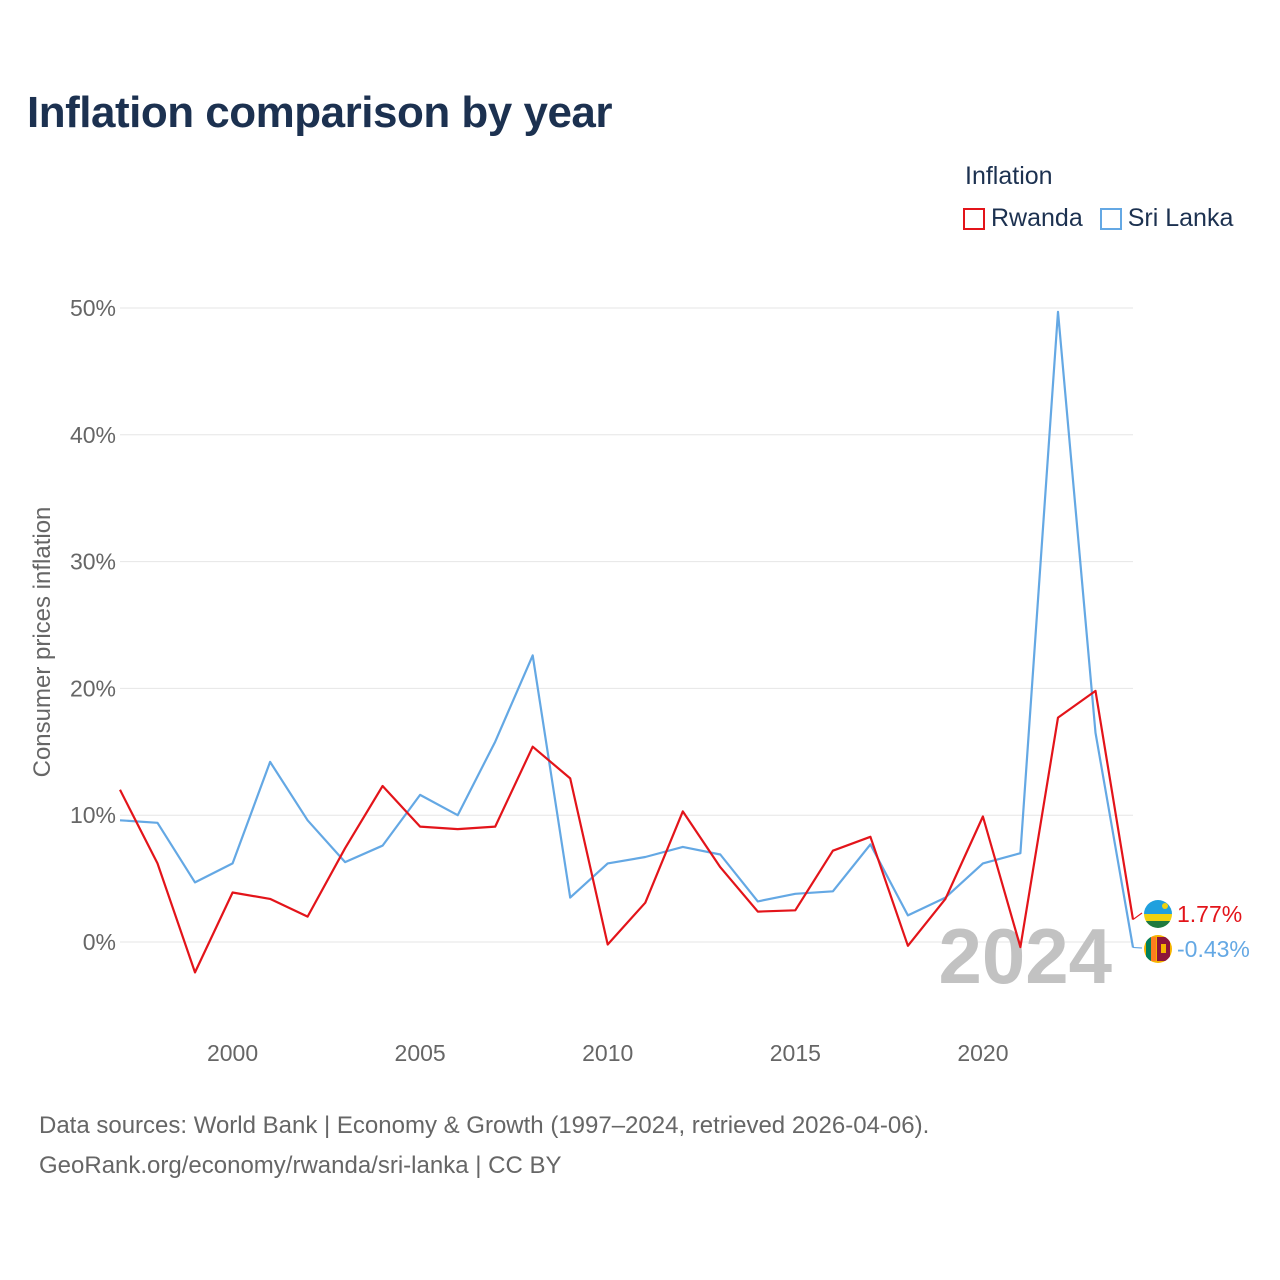  I want to click on legend-item-rwanda: Rwanda, so click(1023, 218).